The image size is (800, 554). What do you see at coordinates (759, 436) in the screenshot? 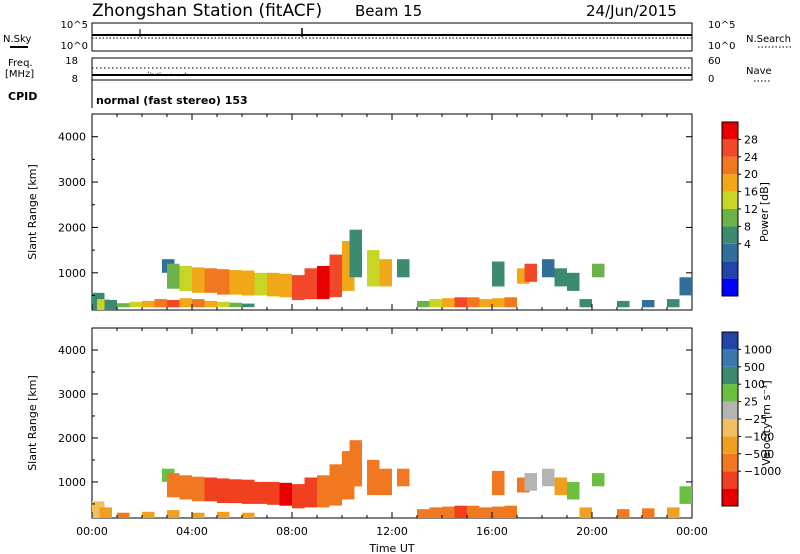
I see `colorbar-level: −100` at bounding box center [759, 436].